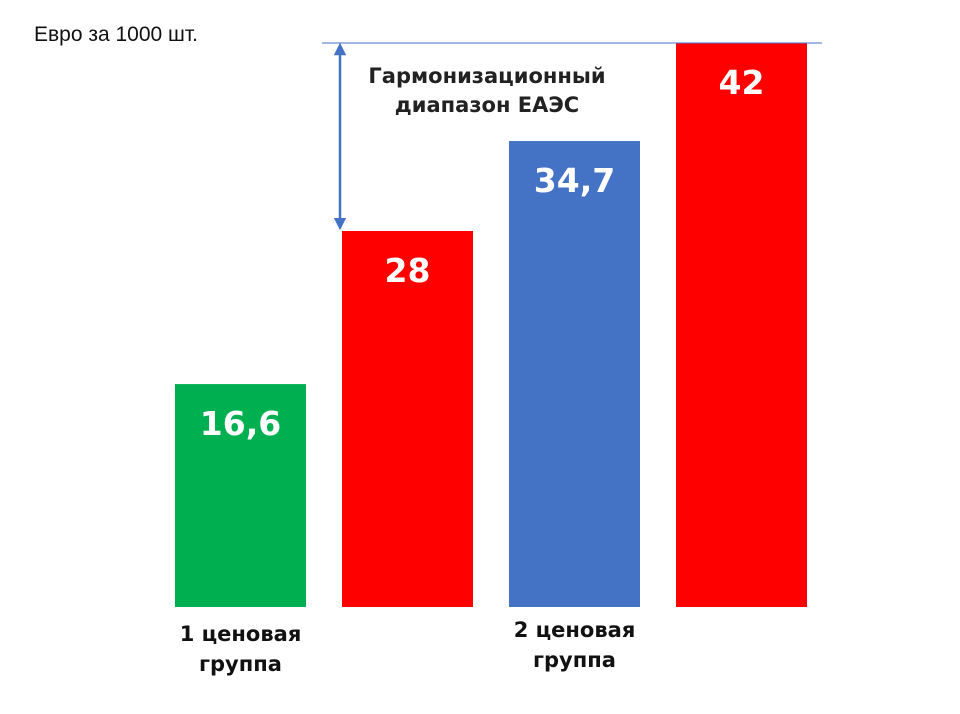 This screenshot has height=714, width=960. Describe the element at coordinates (575, 630) in the screenshot. I see `group-label-2-line-1: 2 ценовая` at that location.